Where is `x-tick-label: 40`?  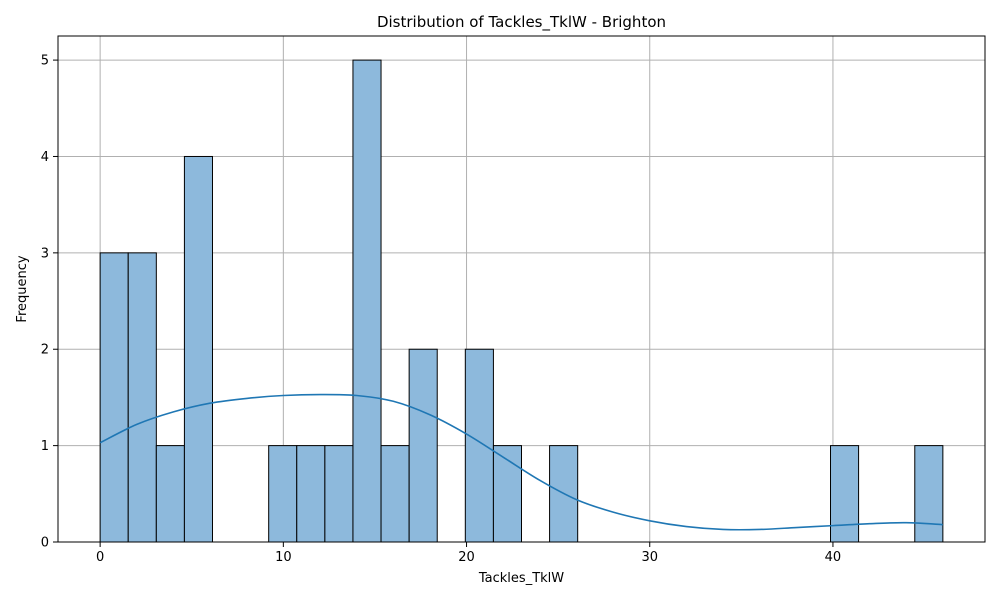
x-tick-label: 40 is located at coordinates (833, 557).